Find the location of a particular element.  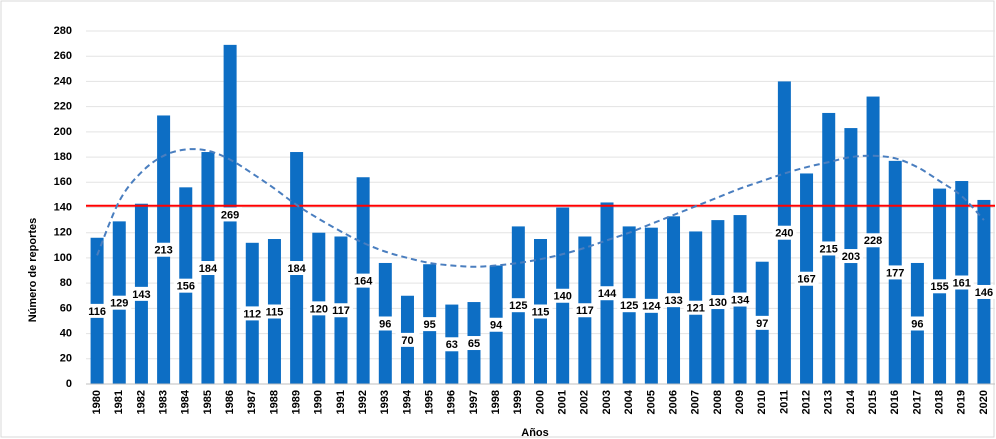

data-label: 121 is located at coordinates (696, 309).